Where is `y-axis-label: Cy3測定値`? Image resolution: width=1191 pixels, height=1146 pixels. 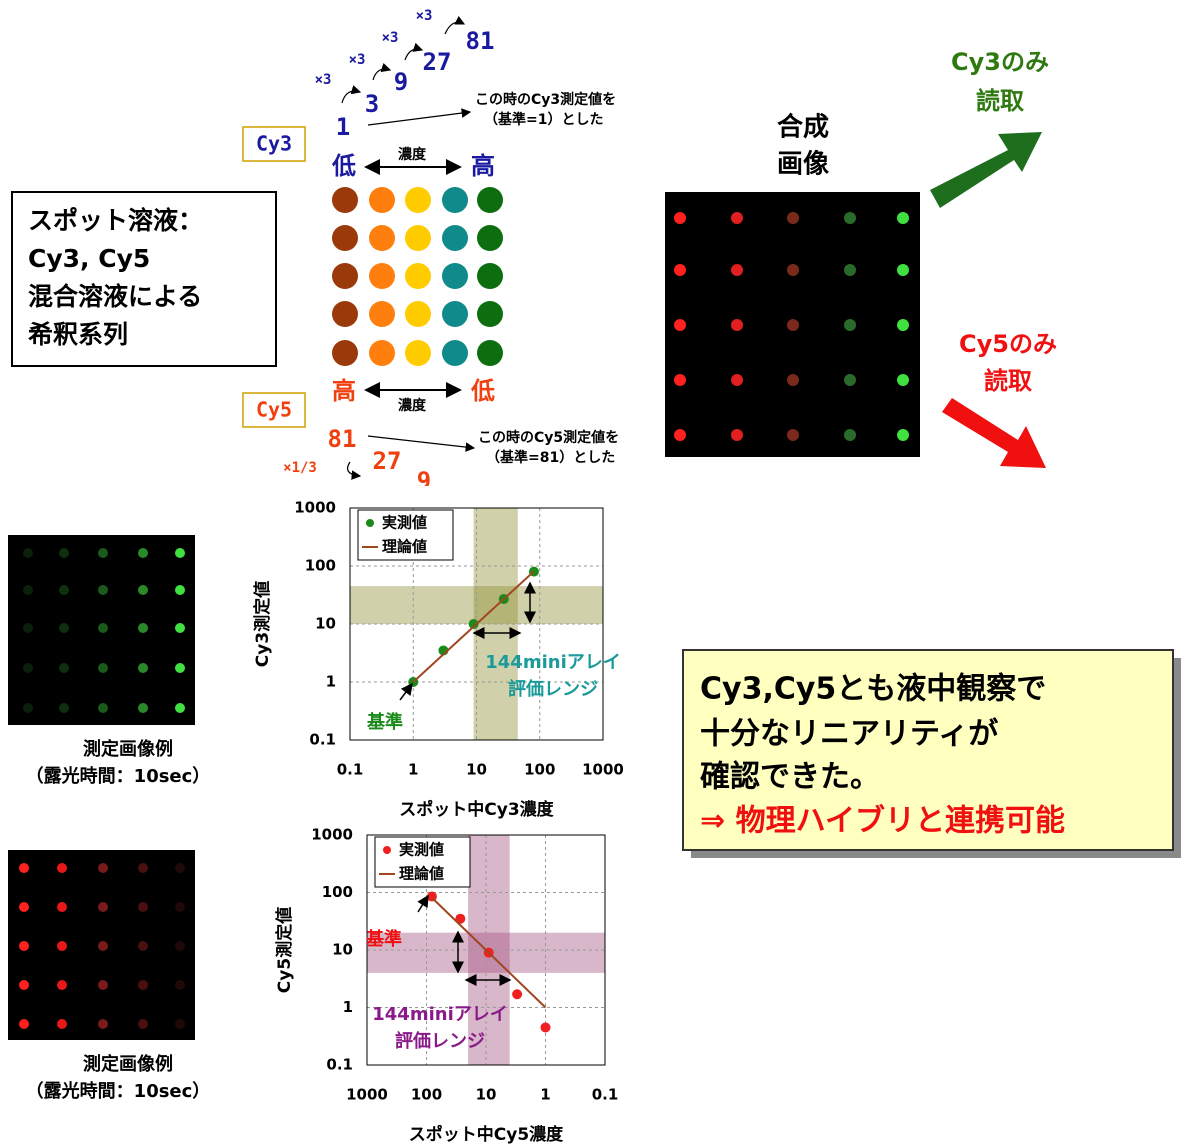 y-axis-label: Cy3測定値 is located at coordinates (262, 624).